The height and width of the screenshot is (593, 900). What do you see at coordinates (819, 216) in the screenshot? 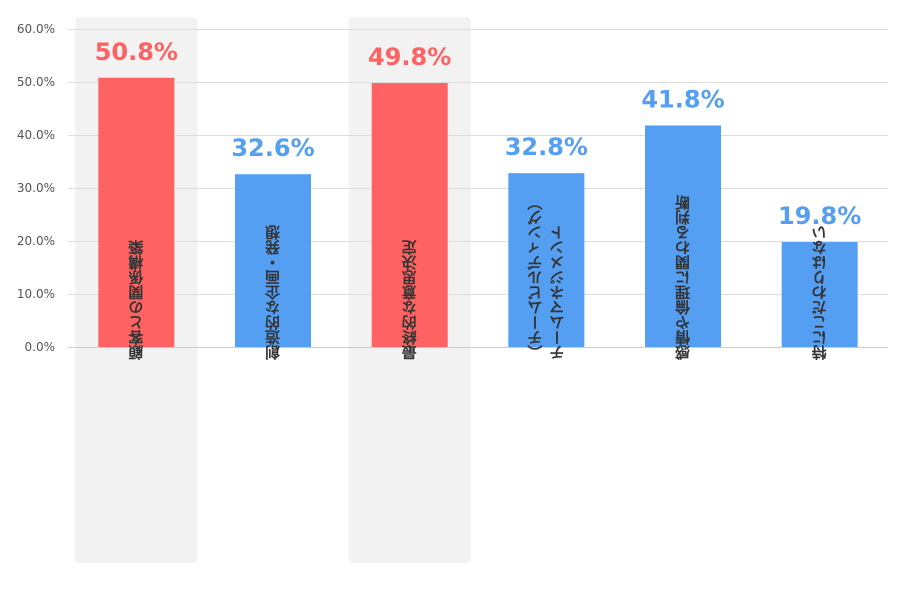
I see `data-label: 19.8%` at bounding box center [819, 216].